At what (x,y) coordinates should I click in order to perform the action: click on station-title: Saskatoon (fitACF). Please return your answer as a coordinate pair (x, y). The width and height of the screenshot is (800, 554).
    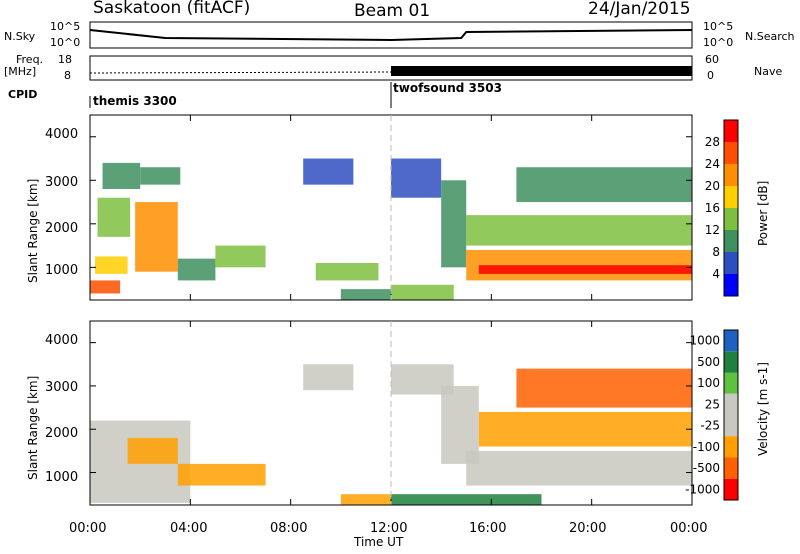
    Looking at the image, I should click on (172, 9).